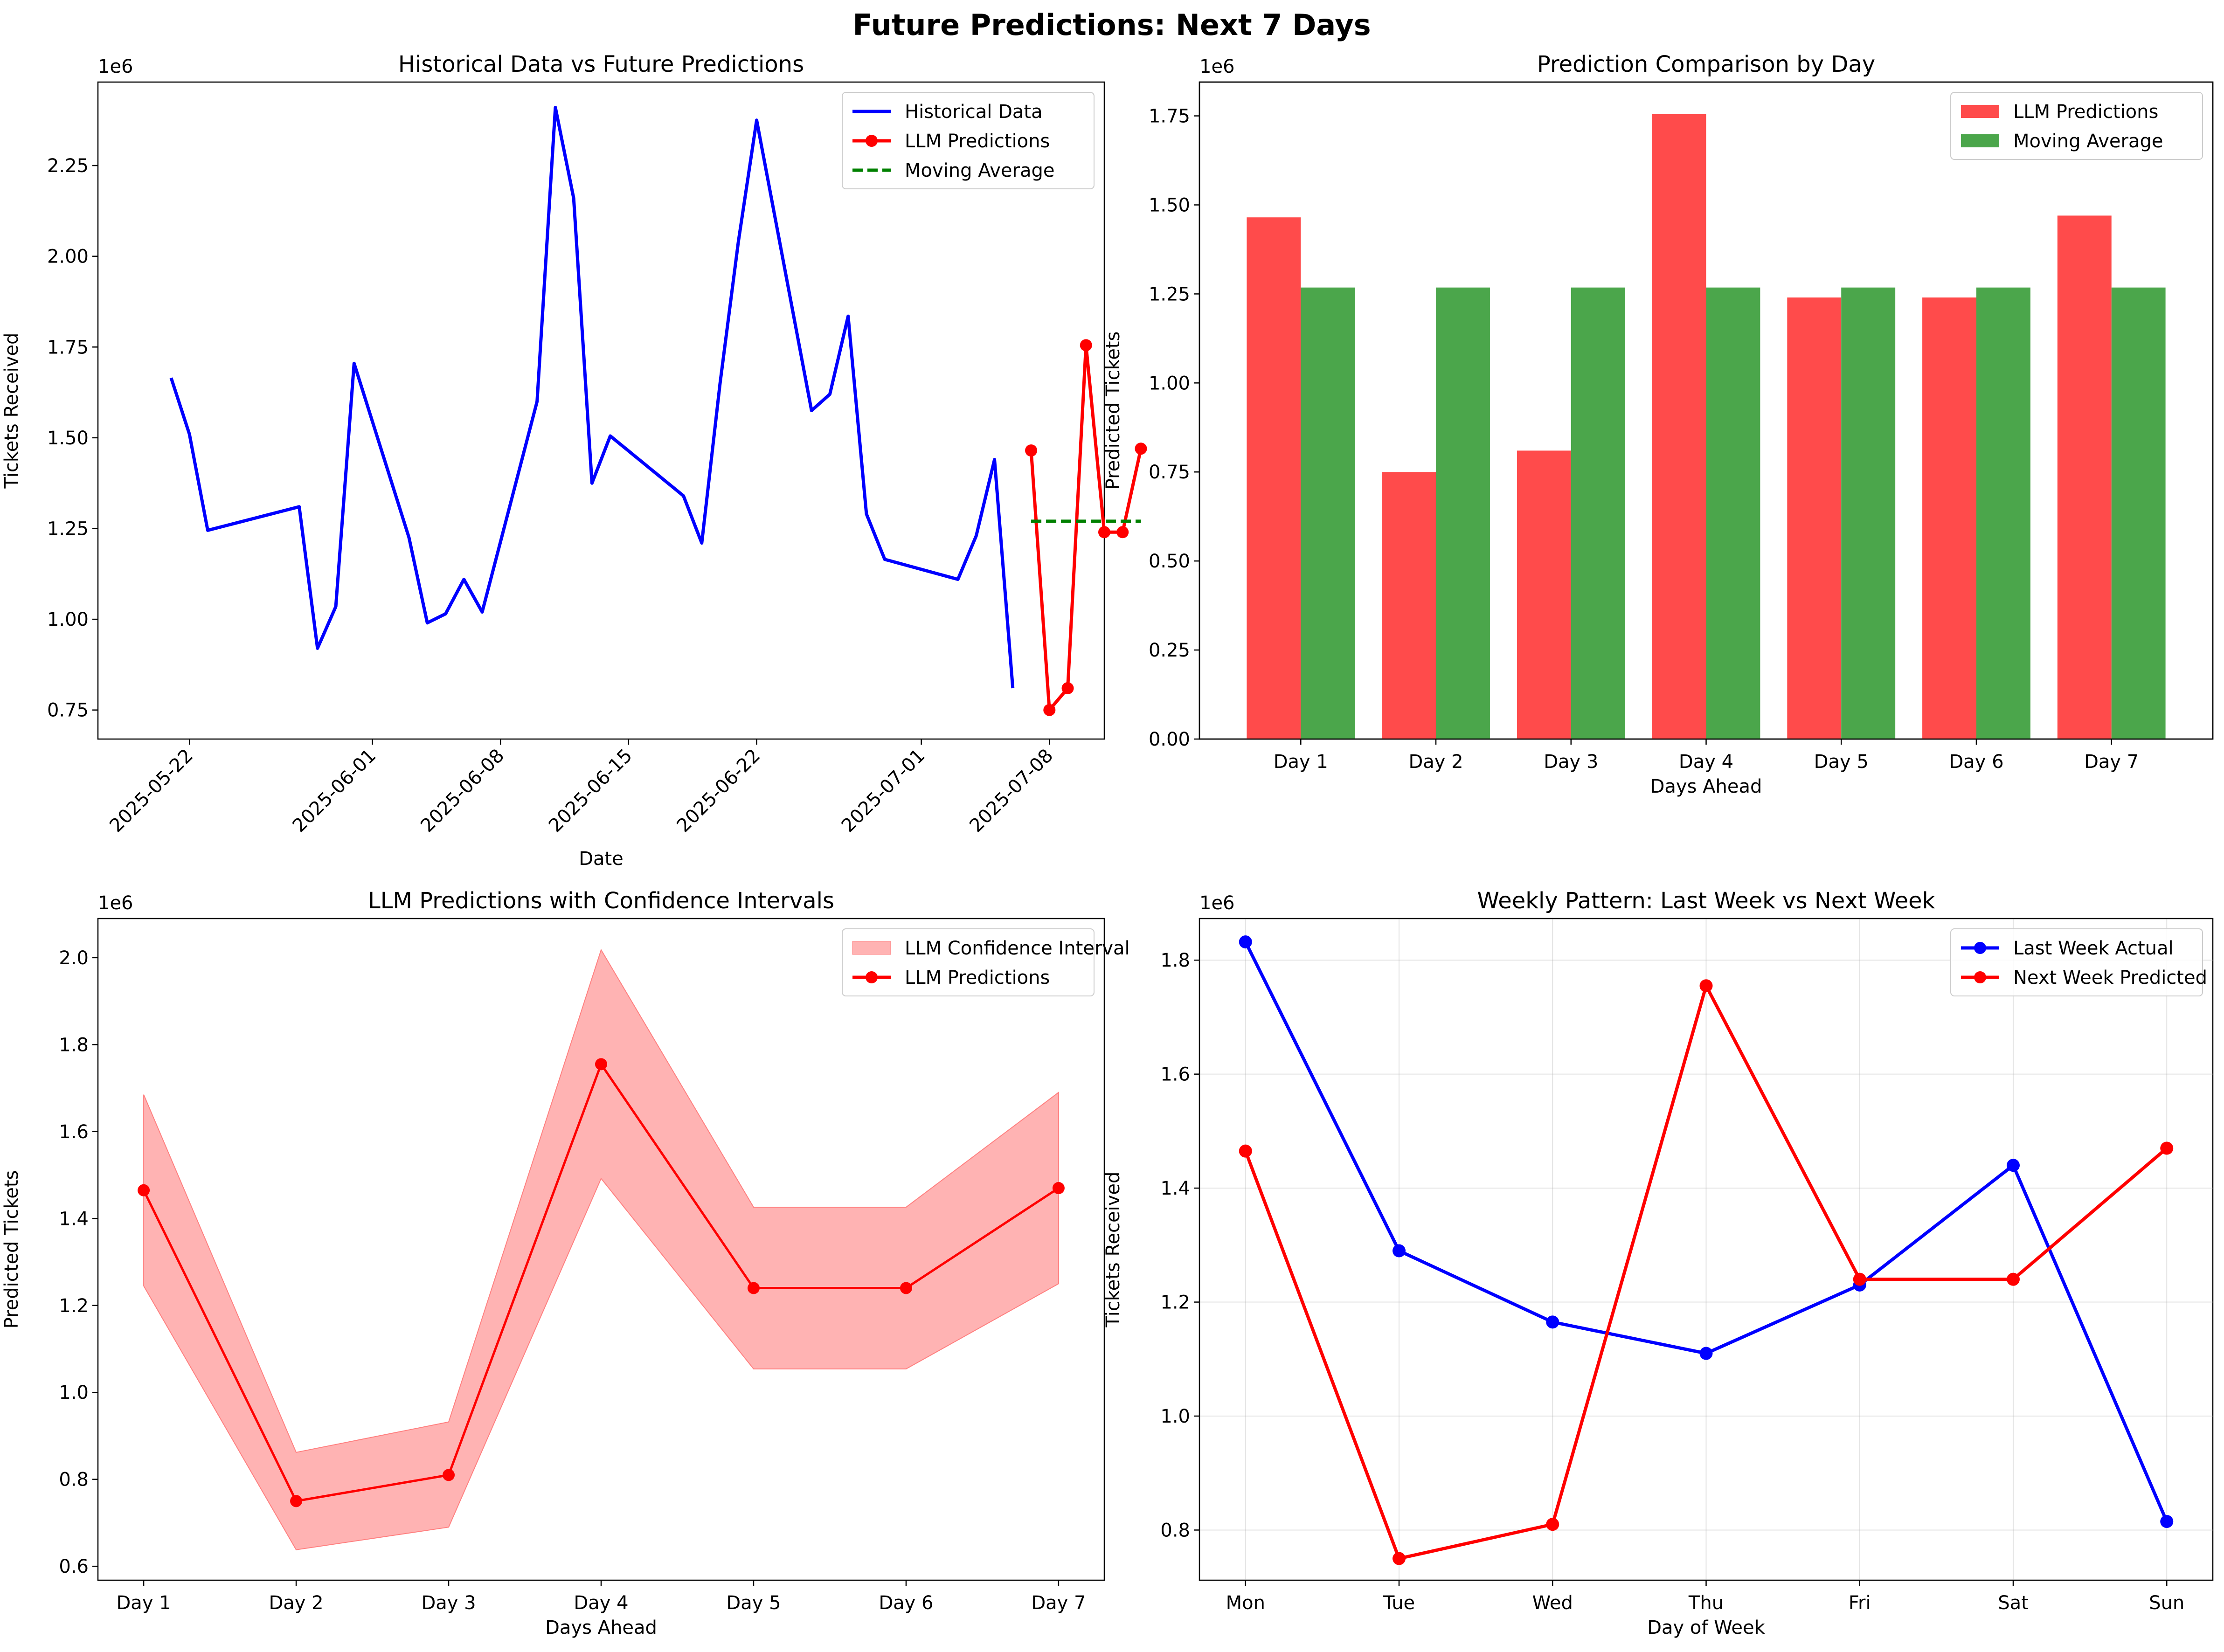 This screenshot has width=2224, height=1652. Describe the element at coordinates (2110, 977) in the screenshot. I see `legend-label: Next Week Predicted` at that location.